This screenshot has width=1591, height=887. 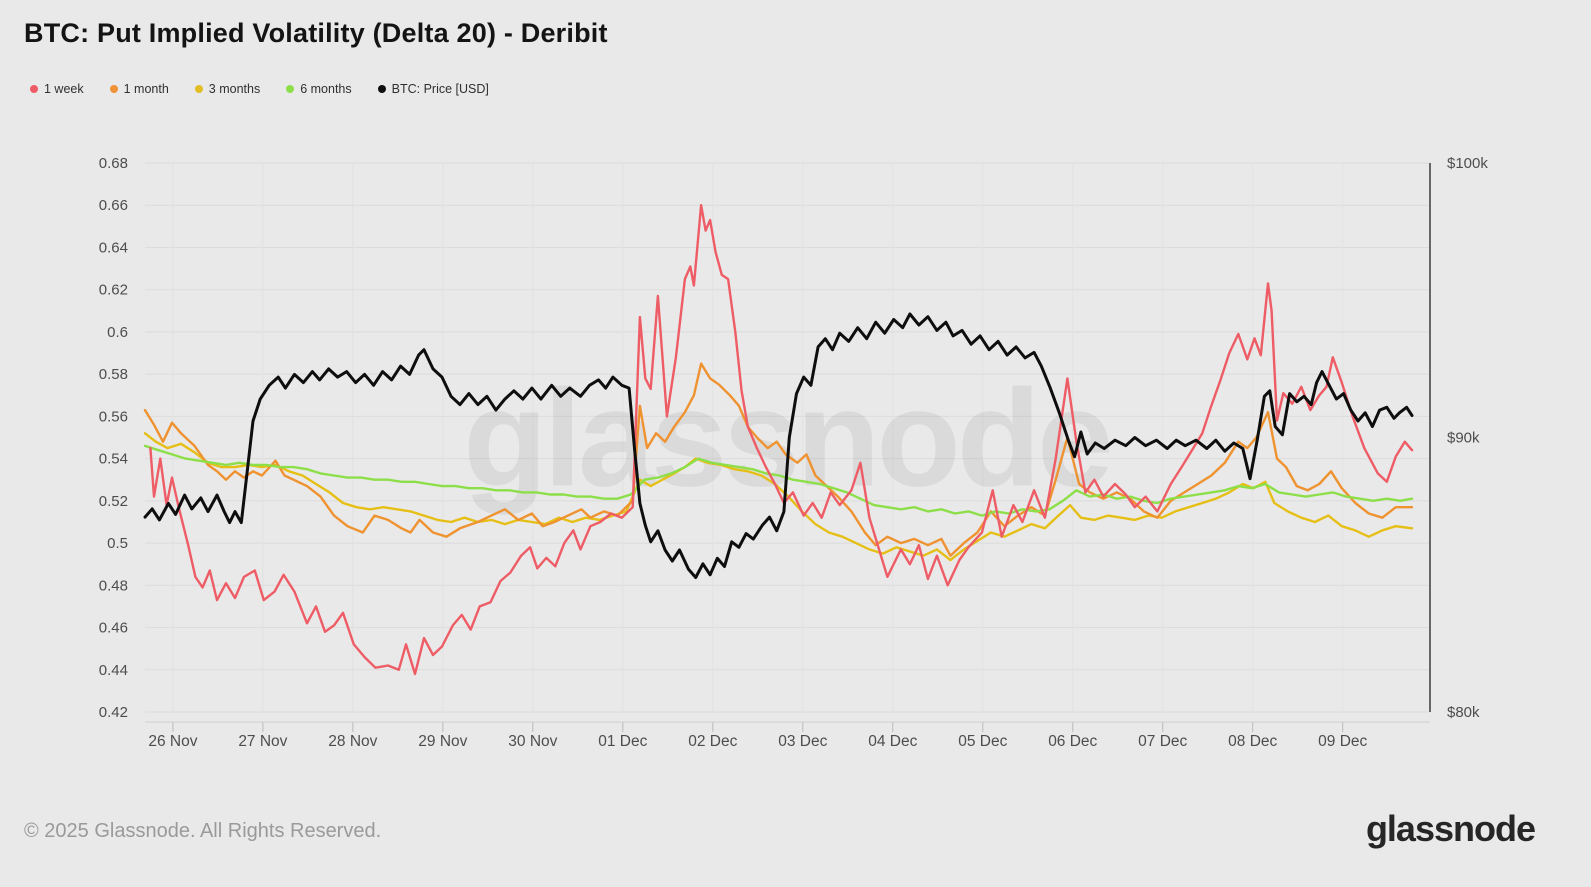 I want to click on x-axis-label: 28 Nov, so click(x=352, y=741).